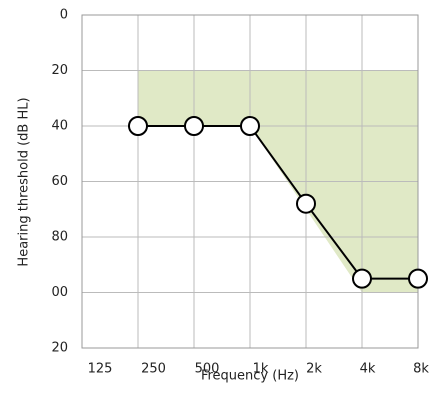 This screenshot has height=409, width=438. I want to click on x-tick-label: 250, so click(153, 369).